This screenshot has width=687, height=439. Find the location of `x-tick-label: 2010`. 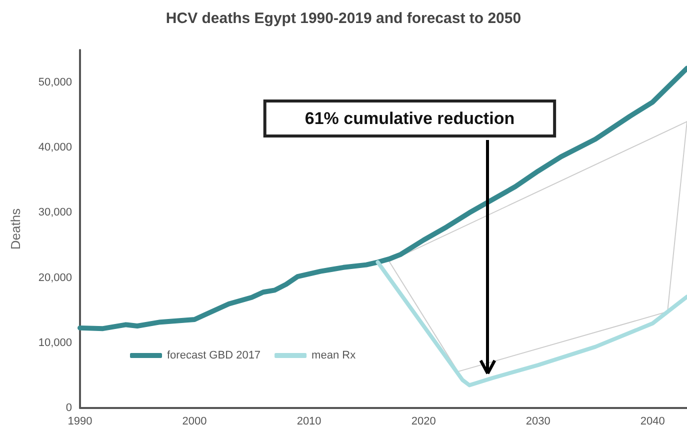

x-tick-label: 2010 is located at coordinates (309, 422).